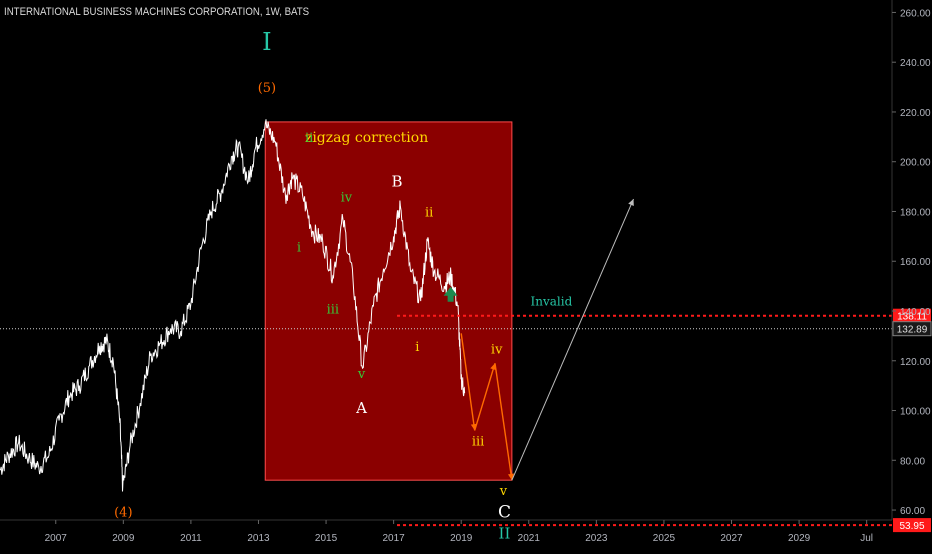 The height and width of the screenshot is (554, 932). Describe the element at coordinates (731, 538) in the screenshot. I see `x-tick-label-10: 2027` at that location.